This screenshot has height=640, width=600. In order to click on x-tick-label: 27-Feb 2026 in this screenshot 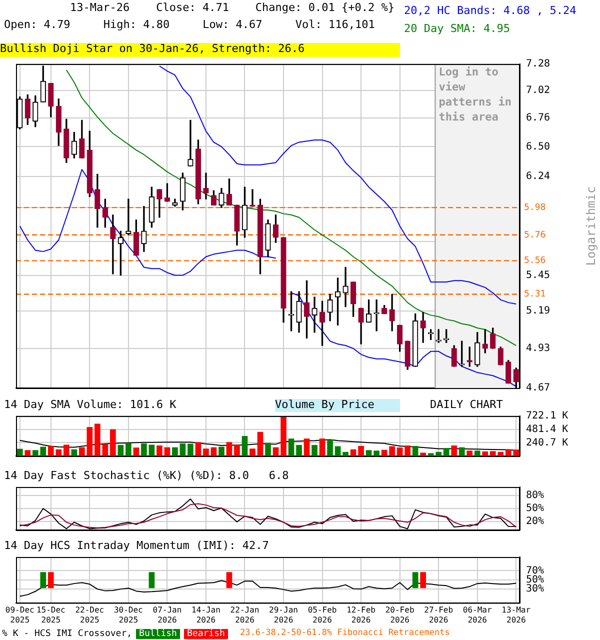, I will do `click(439, 615)`.